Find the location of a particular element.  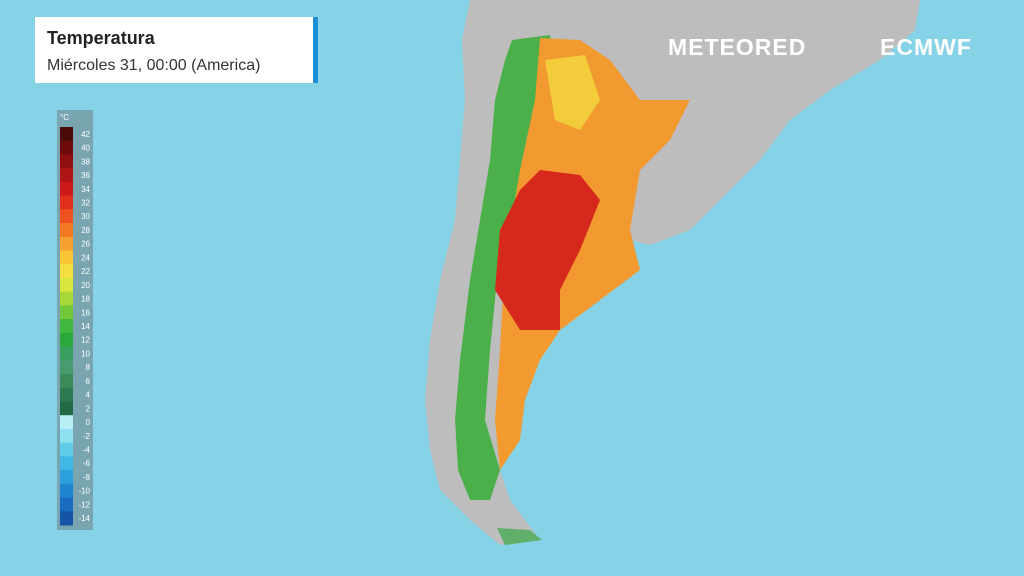

legend-tick-label: 6 is located at coordinates (88, 381).